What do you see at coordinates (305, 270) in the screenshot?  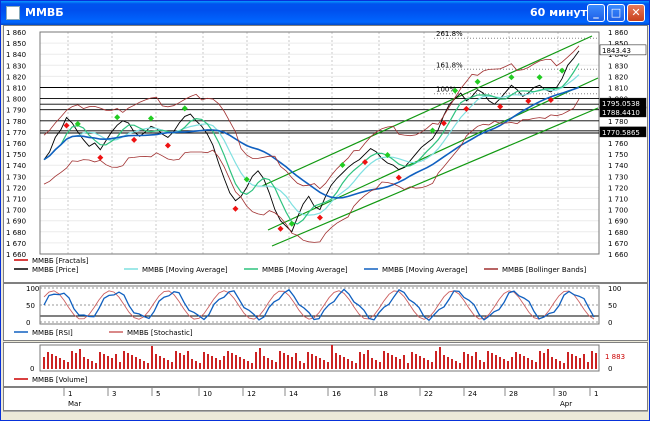 I see `legend-label: ММВБ [Moving Average]` at bounding box center [305, 270].